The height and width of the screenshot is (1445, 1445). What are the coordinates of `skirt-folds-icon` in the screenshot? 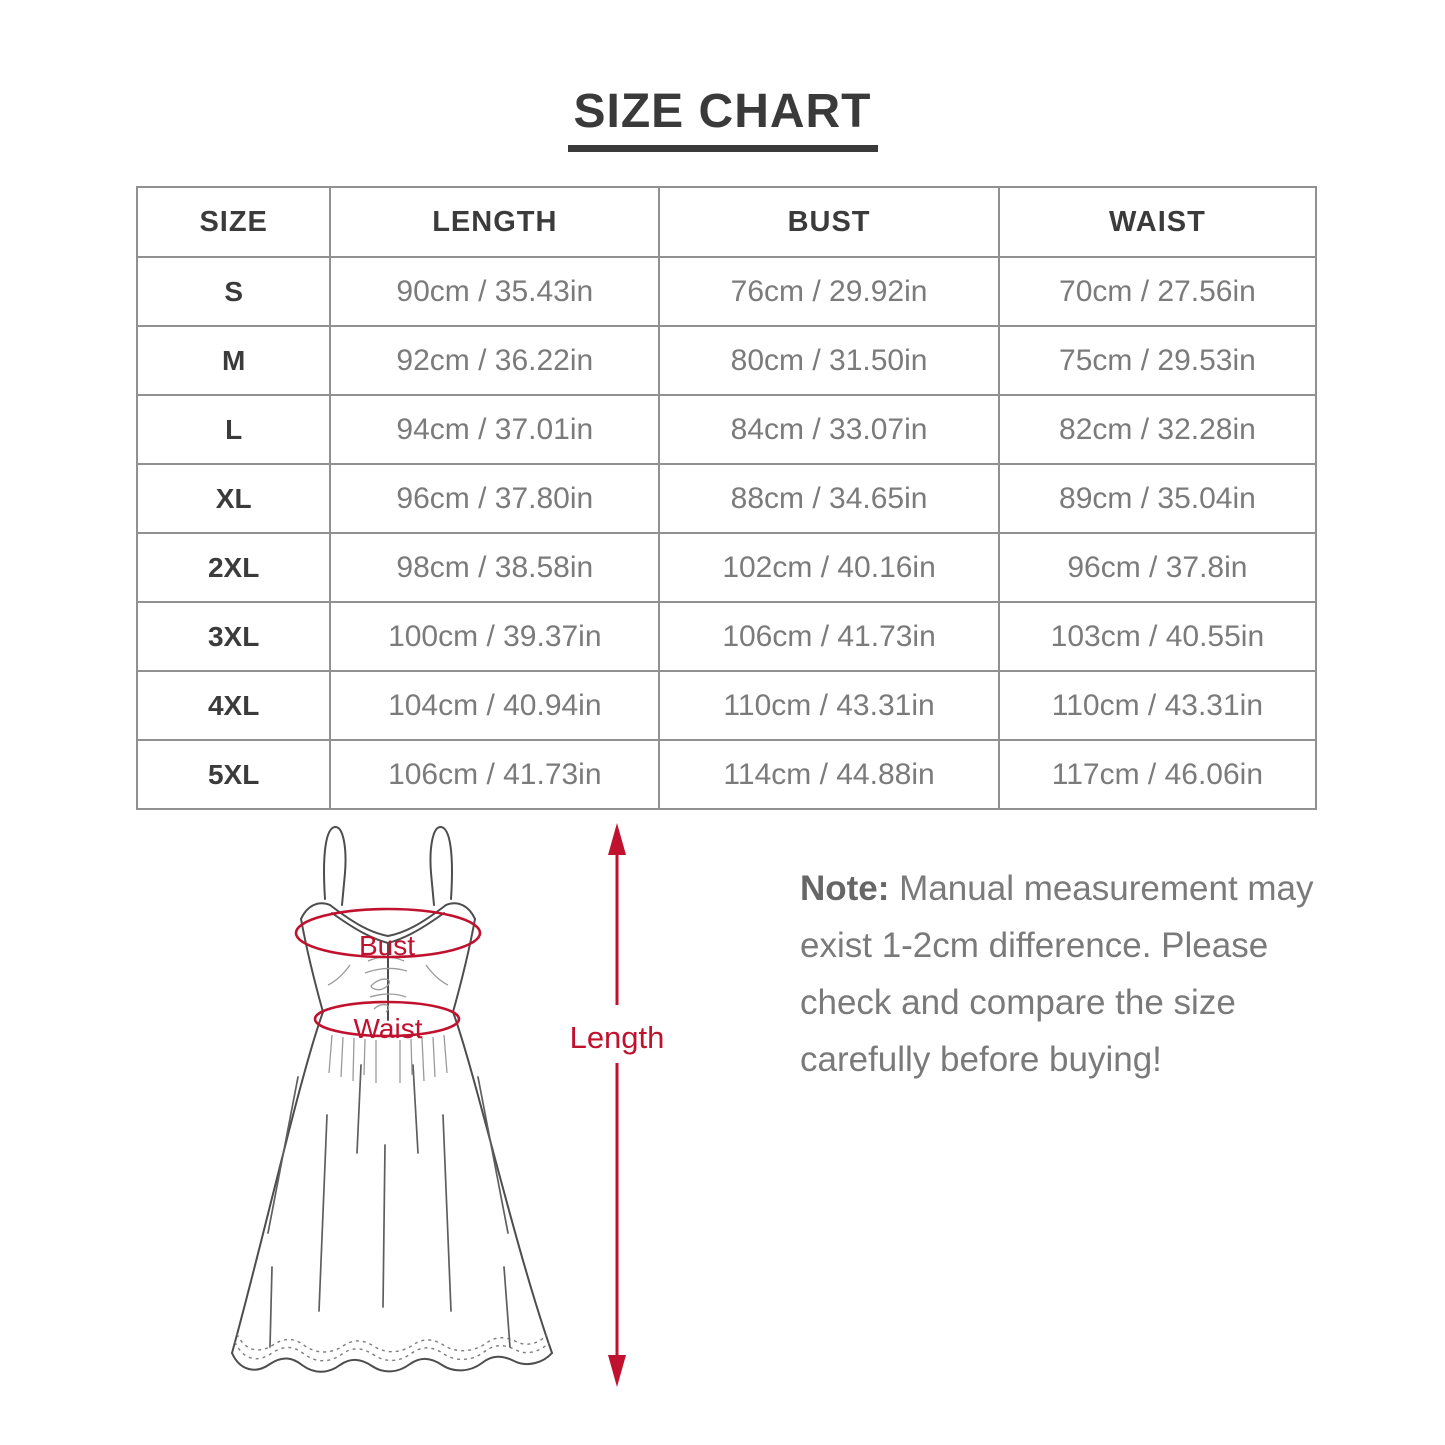 It's located at (389, 1206).